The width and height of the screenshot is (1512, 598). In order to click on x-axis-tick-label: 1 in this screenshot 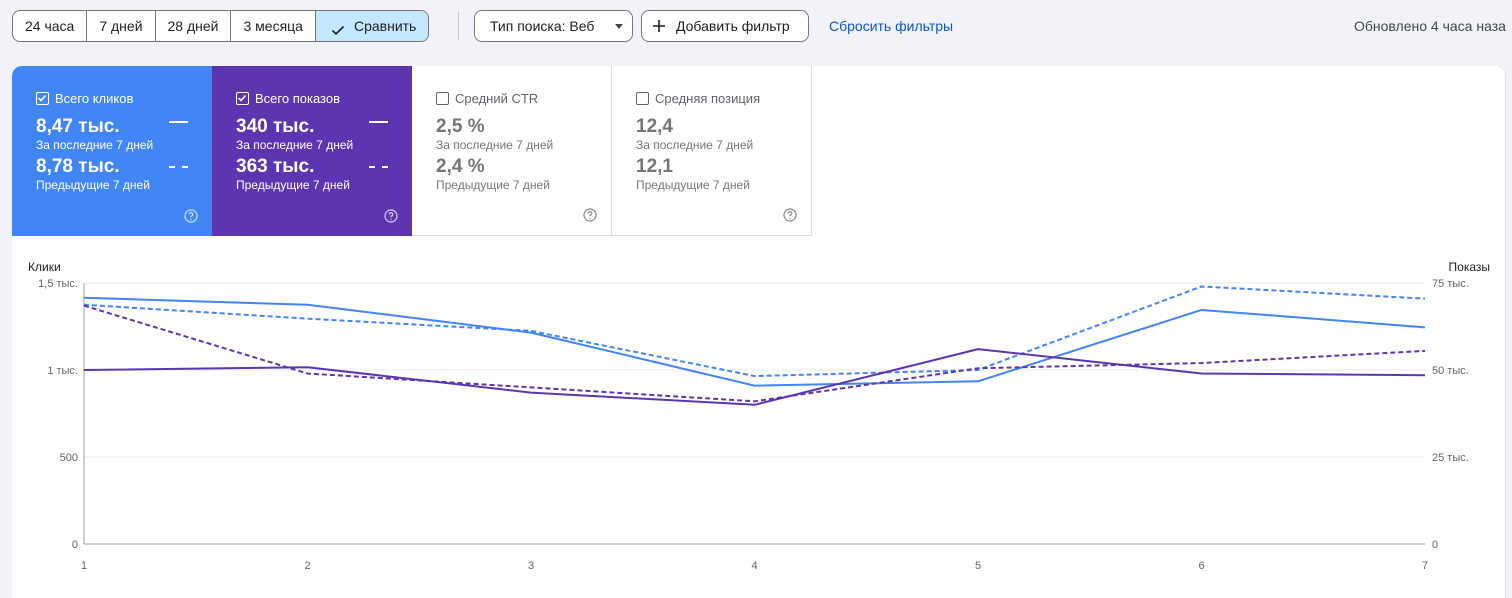, I will do `click(84, 566)`.